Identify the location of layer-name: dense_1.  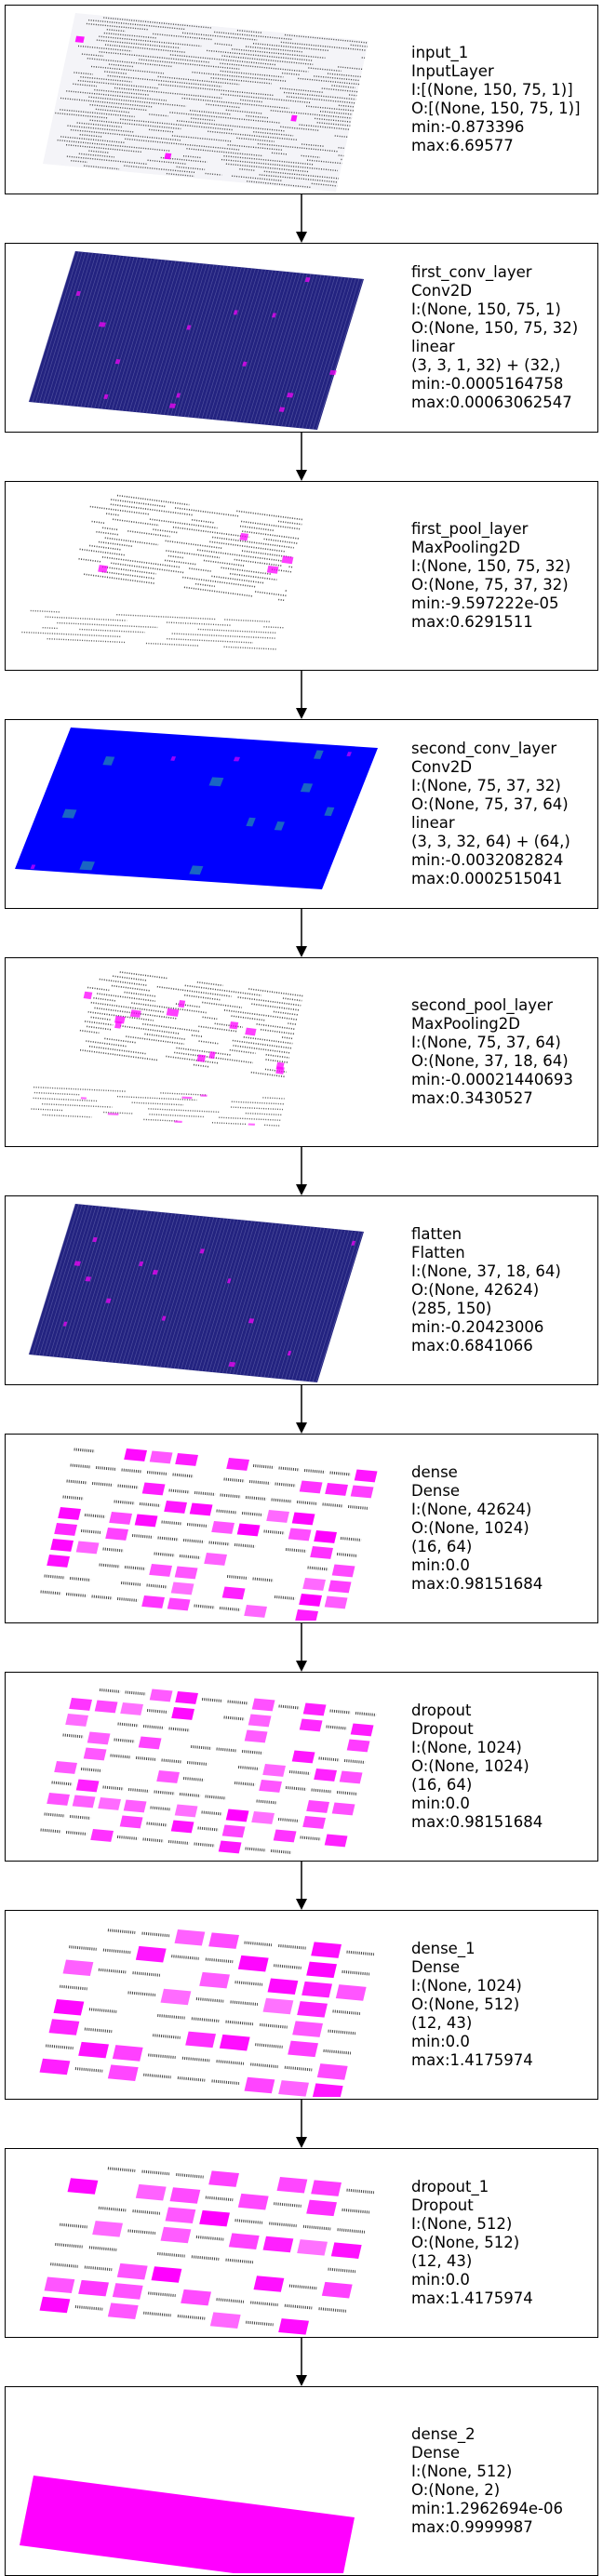
(504, 1949).